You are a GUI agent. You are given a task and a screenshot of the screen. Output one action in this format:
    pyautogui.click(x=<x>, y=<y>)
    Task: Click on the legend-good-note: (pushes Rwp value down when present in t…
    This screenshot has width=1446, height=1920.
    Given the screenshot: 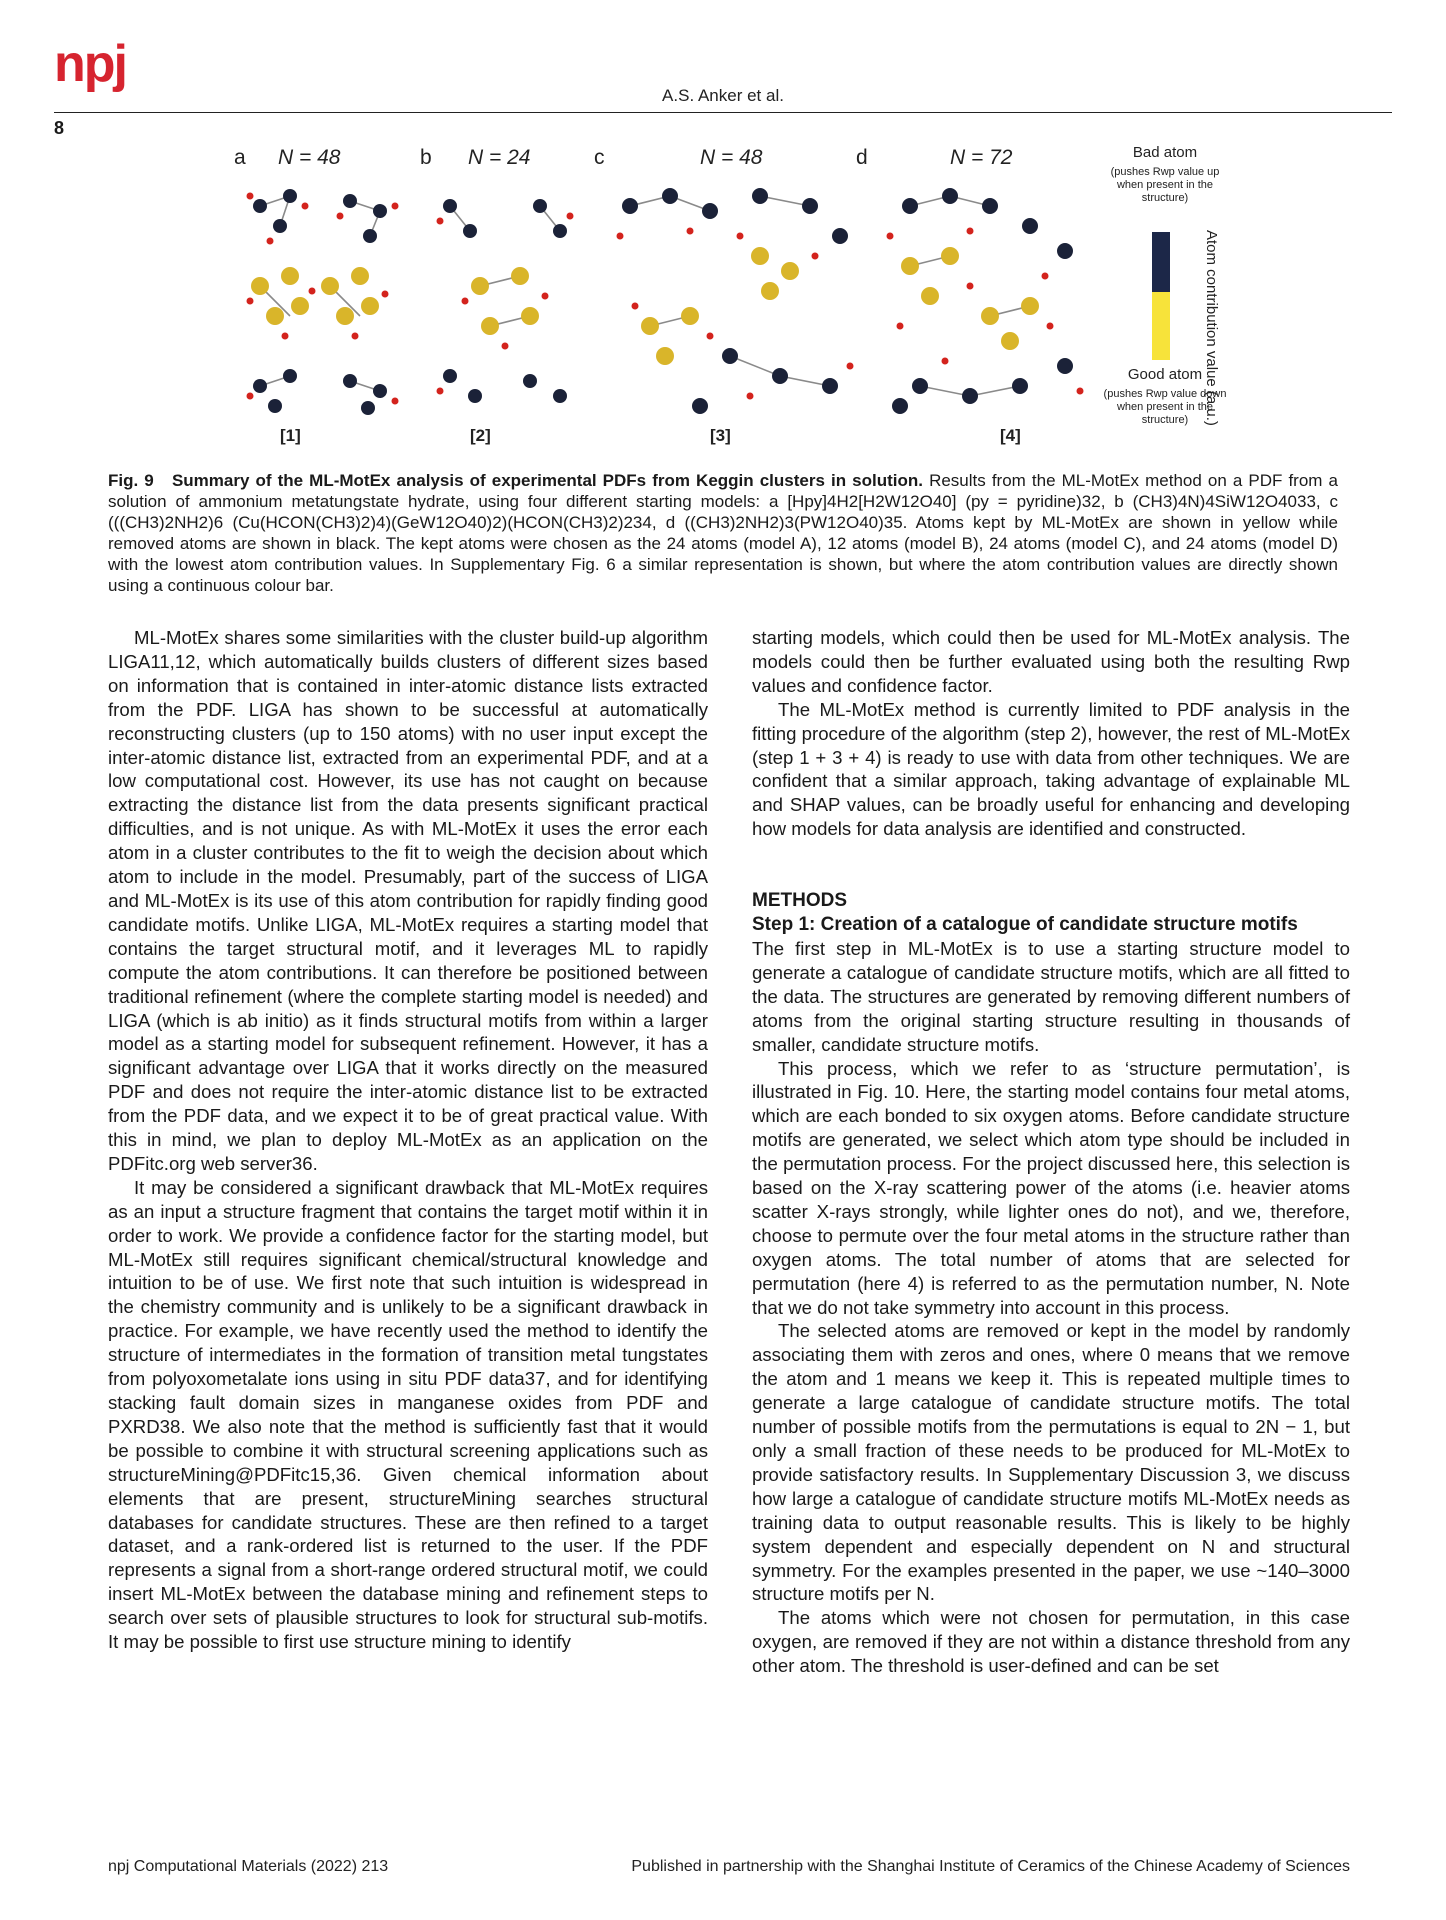 What is the action you would take?
    pyautogui.click(x=1165, y=407)
    